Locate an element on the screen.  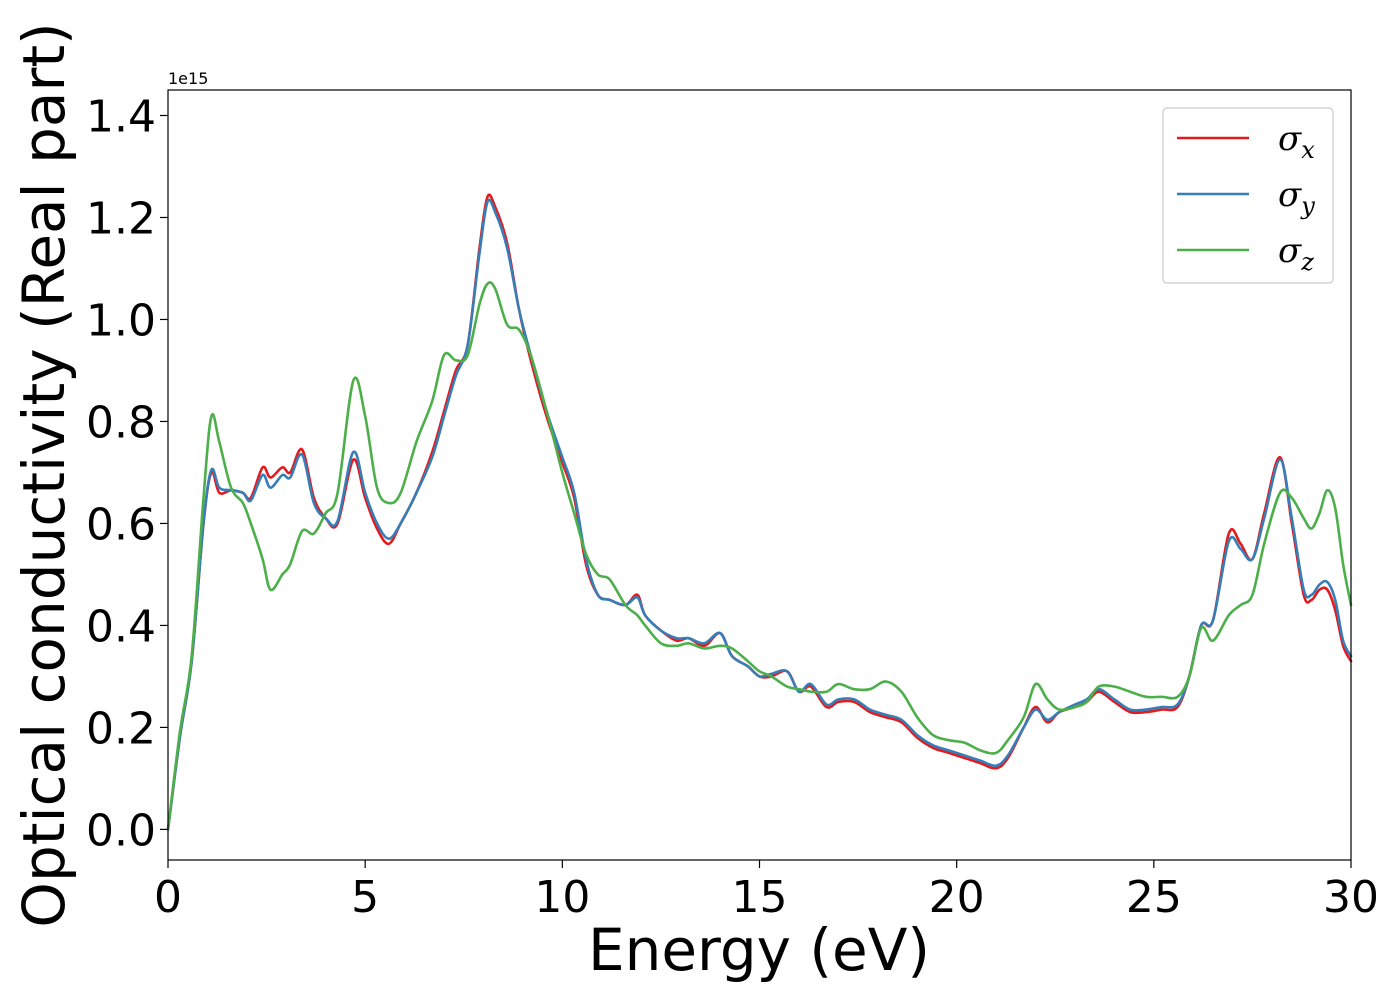
y-tick-label: 0.0 is located at coordinates (121, 830).